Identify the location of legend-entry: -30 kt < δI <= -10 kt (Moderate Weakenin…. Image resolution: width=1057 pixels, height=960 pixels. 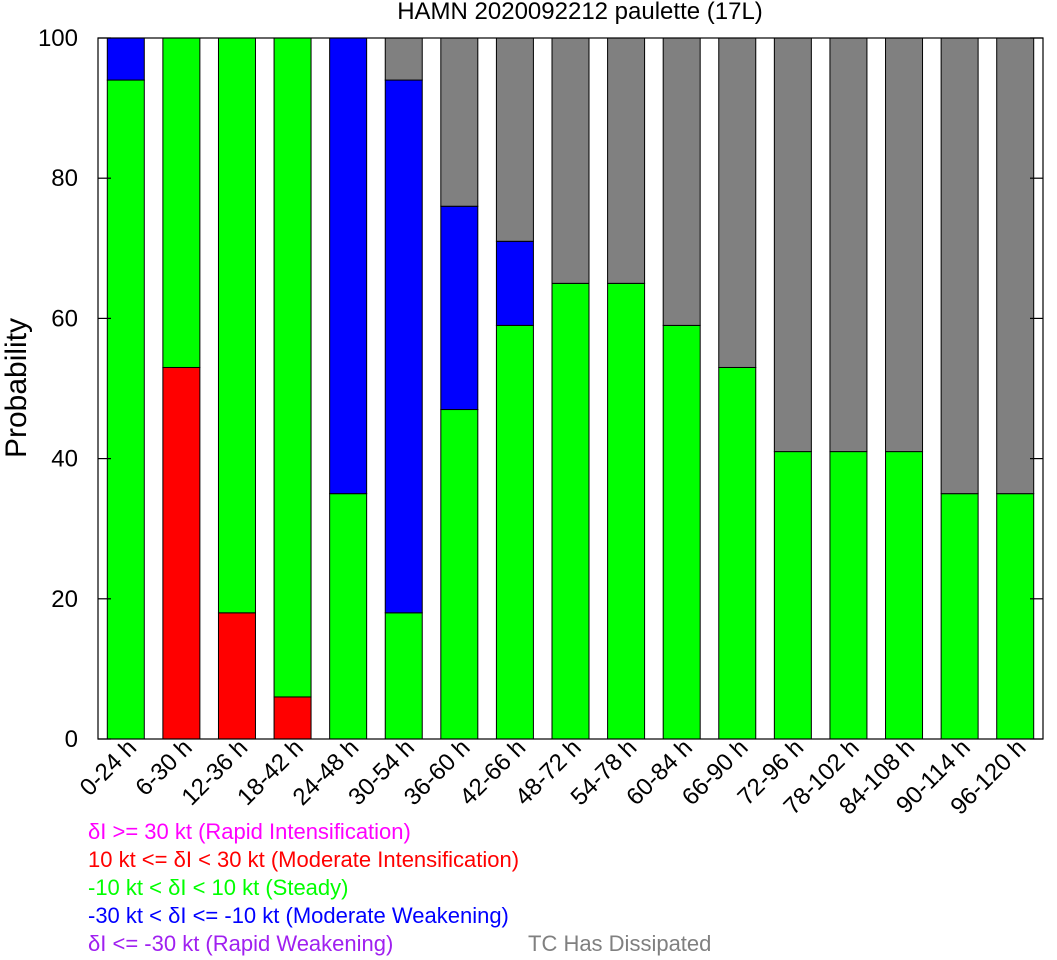
(298, 915).